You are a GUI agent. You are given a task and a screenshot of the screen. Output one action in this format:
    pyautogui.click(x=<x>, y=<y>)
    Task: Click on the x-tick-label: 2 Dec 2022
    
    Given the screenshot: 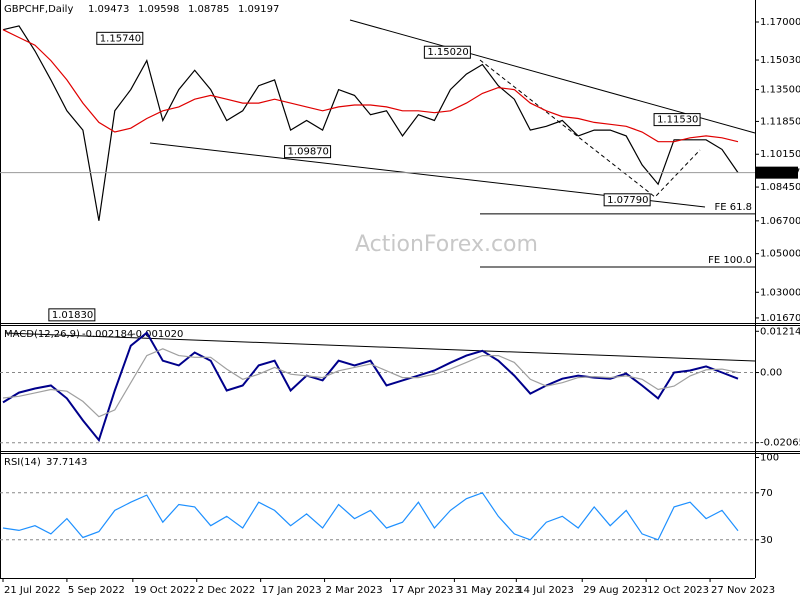 What is the action you would take?
    pyautogui.click(x=227, y=590)
    